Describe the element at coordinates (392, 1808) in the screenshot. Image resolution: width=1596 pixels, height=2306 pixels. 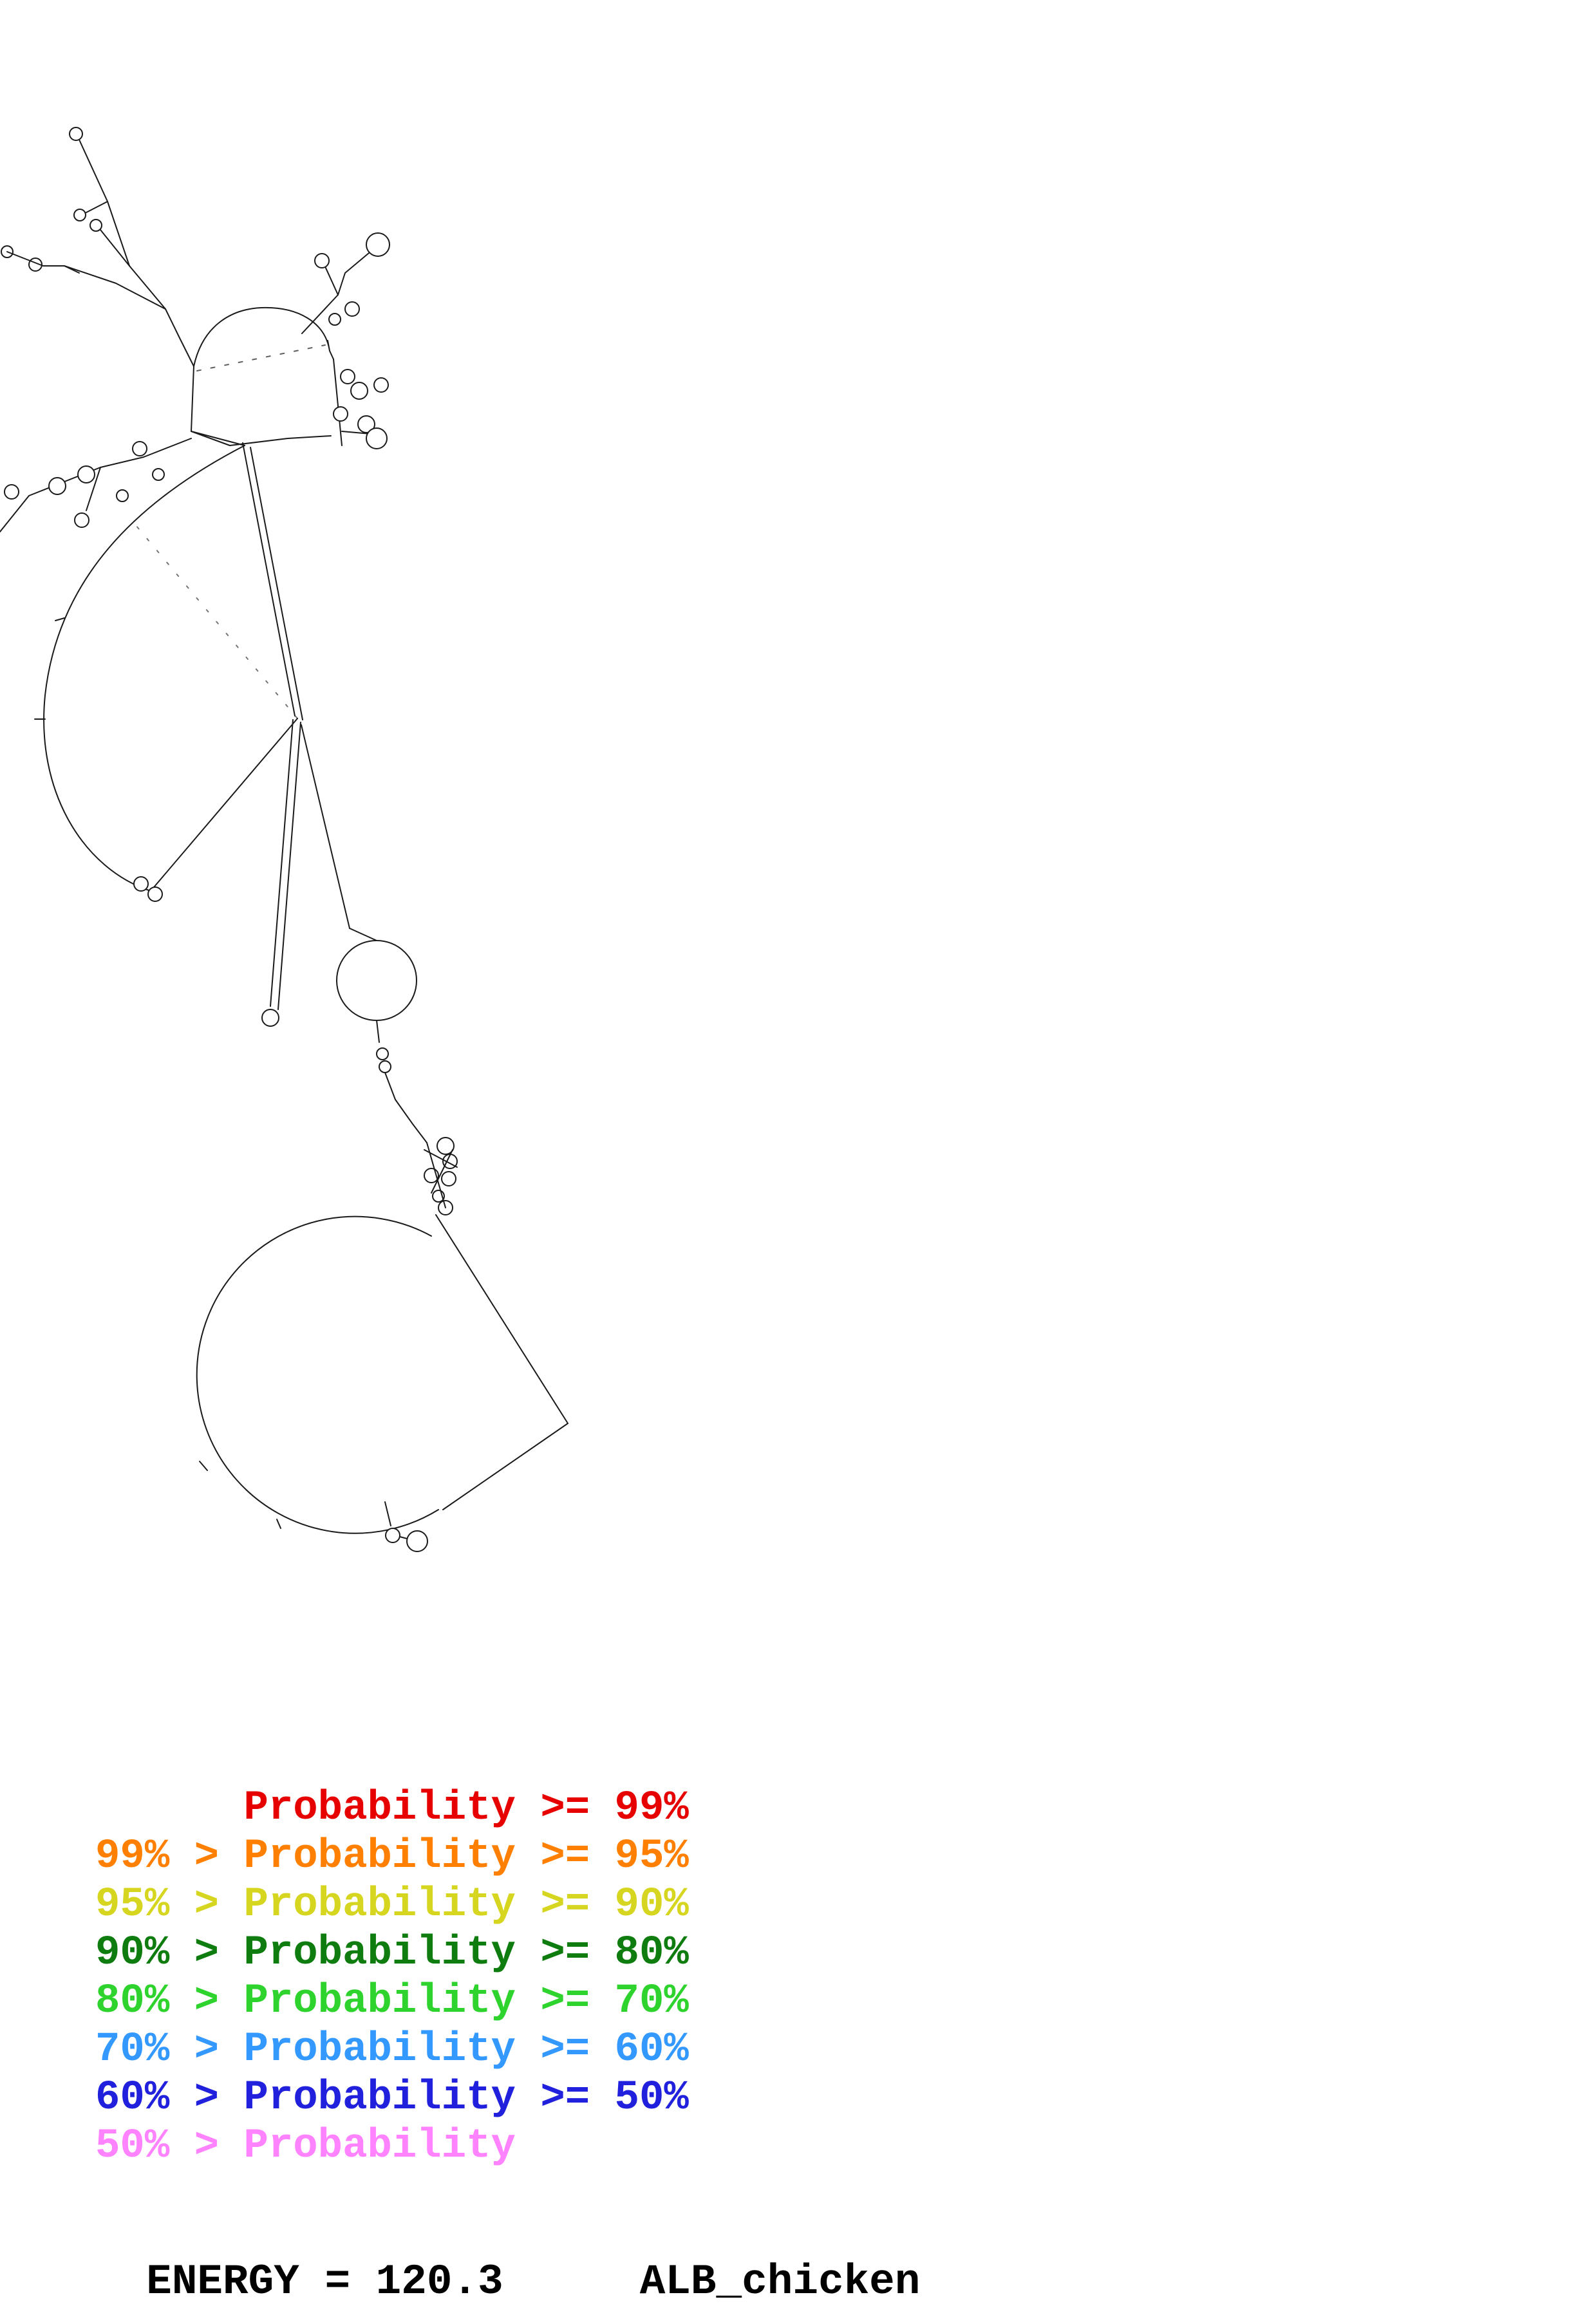
I see `legend-row: Probability >= 99%` at that location.